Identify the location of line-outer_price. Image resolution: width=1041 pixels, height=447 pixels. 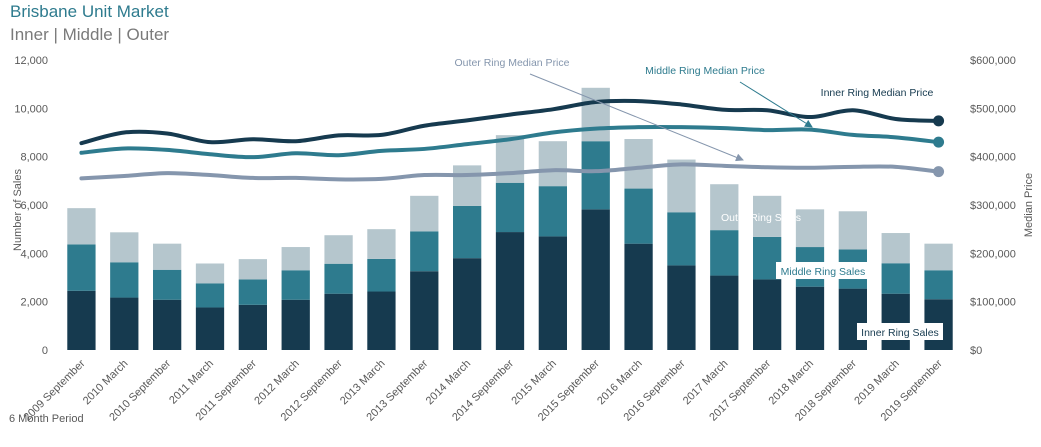
(510, 172).